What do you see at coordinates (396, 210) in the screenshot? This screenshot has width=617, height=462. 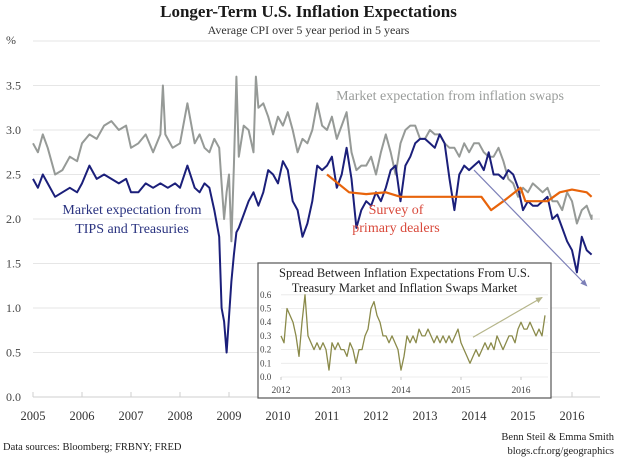 I see `survey-series-label: Survey of` at bounding box center [396, 210].